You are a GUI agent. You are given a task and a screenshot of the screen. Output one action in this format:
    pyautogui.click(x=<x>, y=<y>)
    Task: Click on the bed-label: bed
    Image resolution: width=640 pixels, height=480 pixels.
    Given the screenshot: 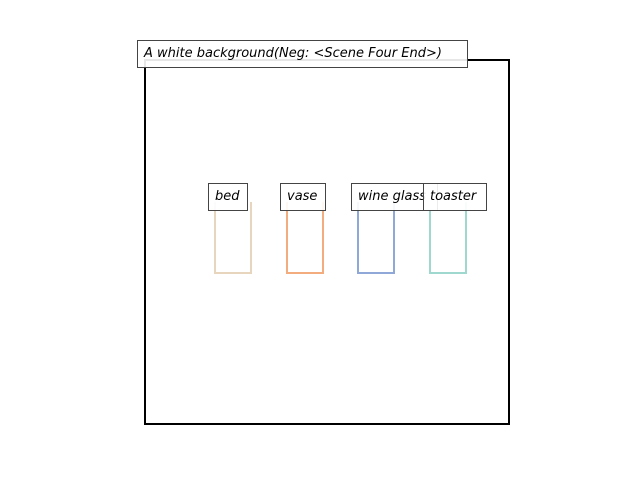 What is the action you would take?
    pyautogui.click(x=228, y=197)
    